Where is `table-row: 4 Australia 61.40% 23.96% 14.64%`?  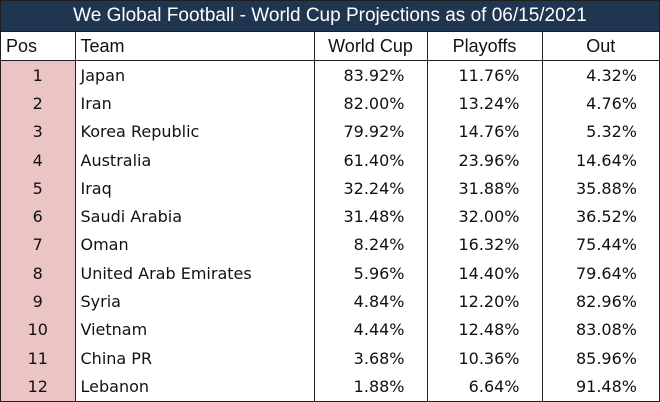
table-row: 4 Australia 61.40% 23.96% 14.64% is located at coordinates (330, 160).